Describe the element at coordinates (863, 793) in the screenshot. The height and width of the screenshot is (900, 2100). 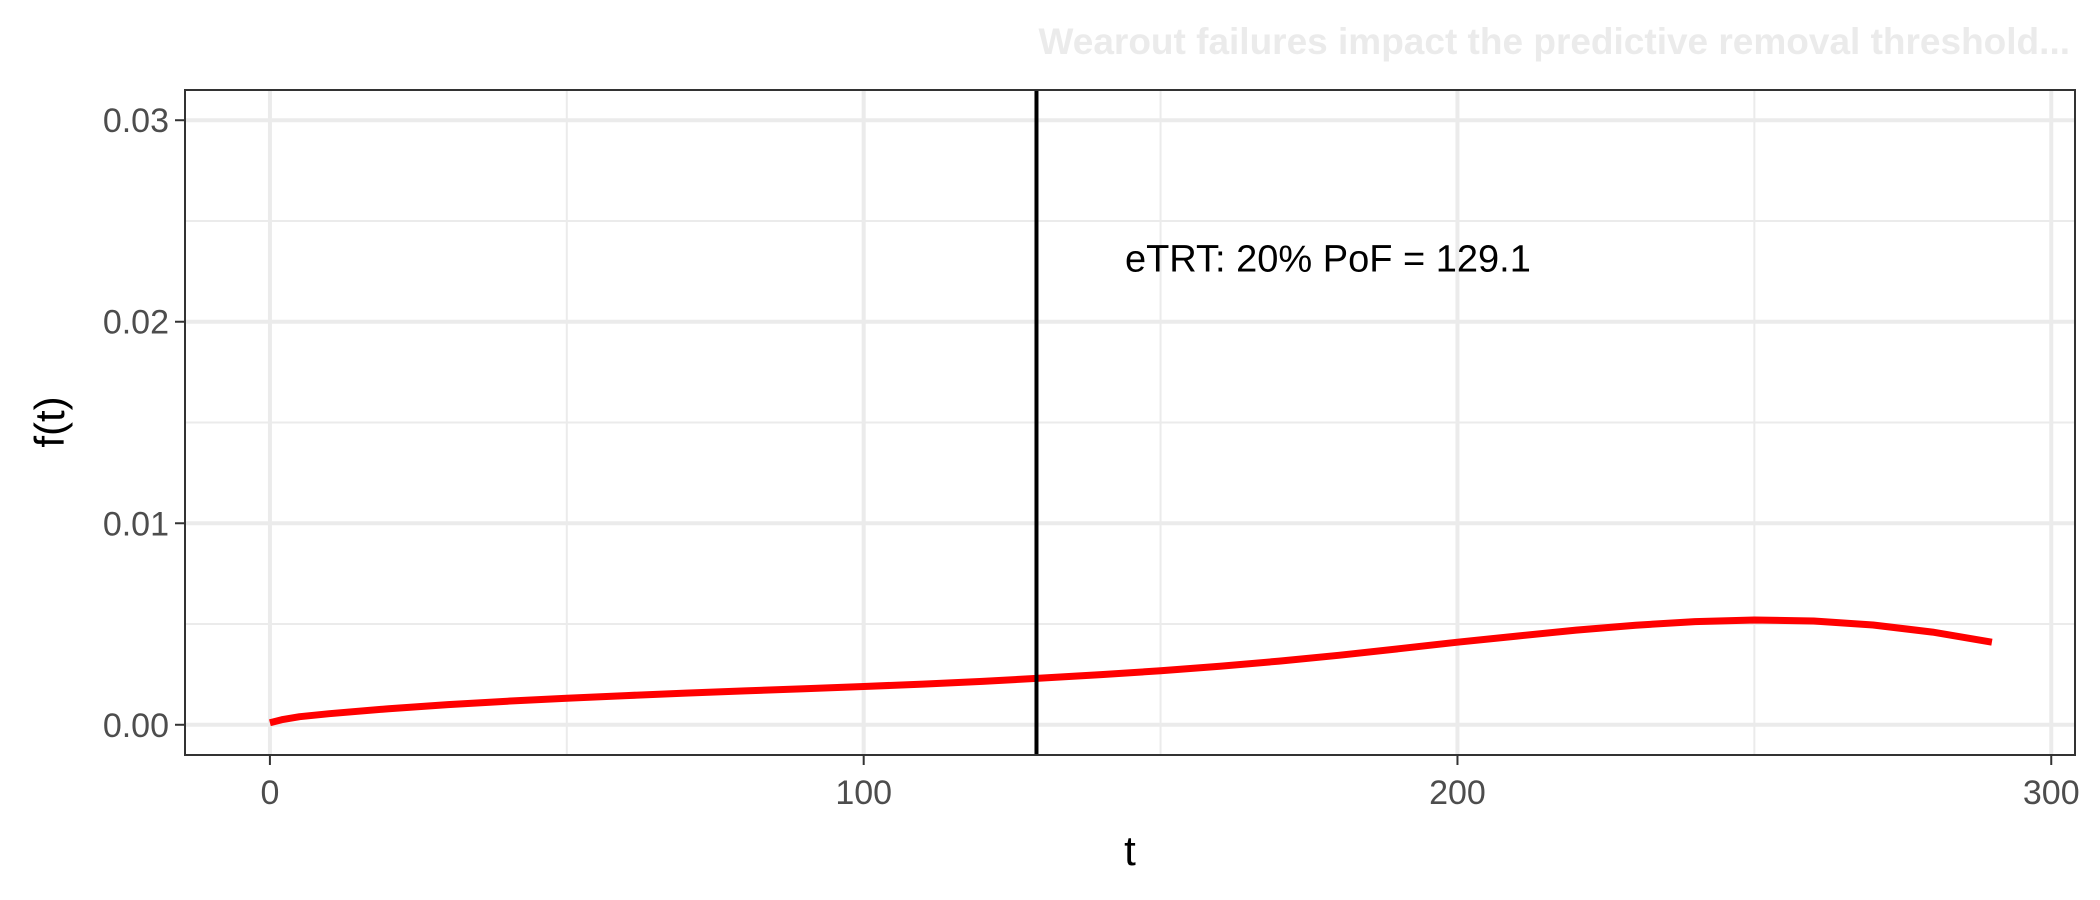
I see `x-tick-label: 100` at that location.